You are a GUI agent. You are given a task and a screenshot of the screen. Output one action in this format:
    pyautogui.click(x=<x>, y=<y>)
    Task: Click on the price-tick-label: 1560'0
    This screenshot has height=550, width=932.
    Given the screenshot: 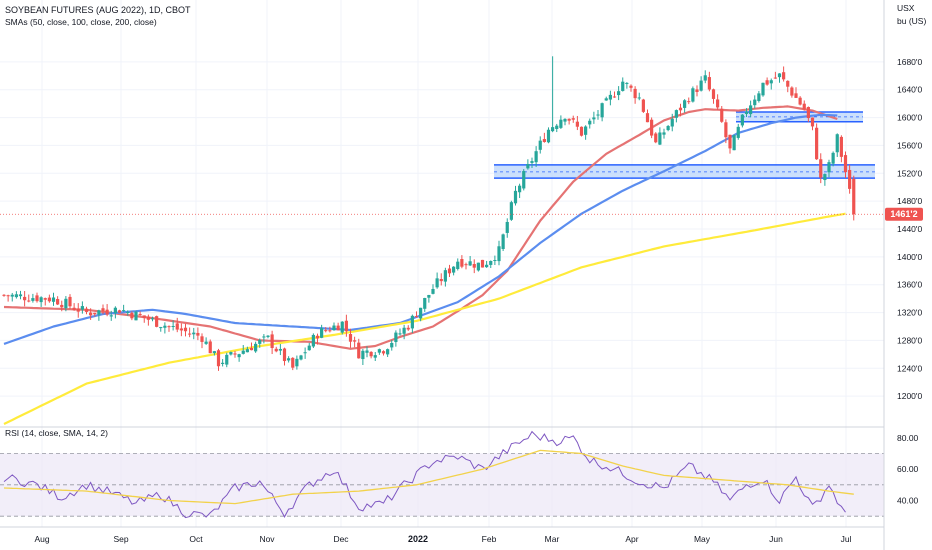 What is the action you would take?
    pyautogui.click(x=910, y=145)
    